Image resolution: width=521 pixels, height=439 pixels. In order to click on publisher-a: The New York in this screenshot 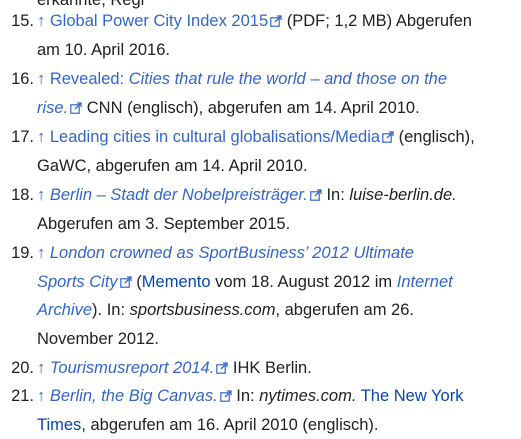, I will do `click(412, 396)`.